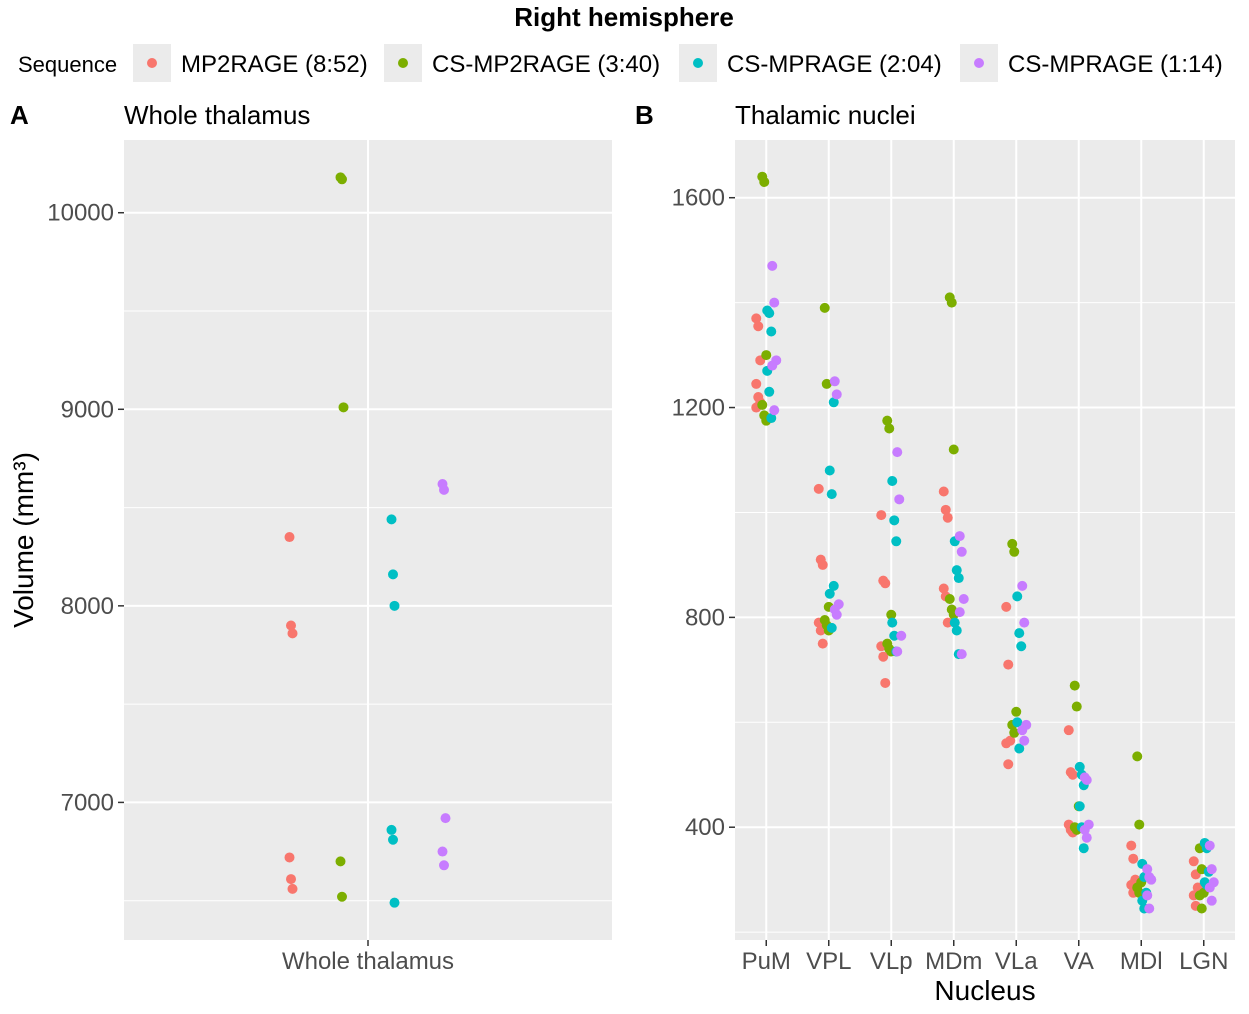 The width and height of the screenshot is (1249, 1014). Describe the element at coordinates (403, 63) in the screenshot. I see `legend-key-cs-mp2rage` at that location.